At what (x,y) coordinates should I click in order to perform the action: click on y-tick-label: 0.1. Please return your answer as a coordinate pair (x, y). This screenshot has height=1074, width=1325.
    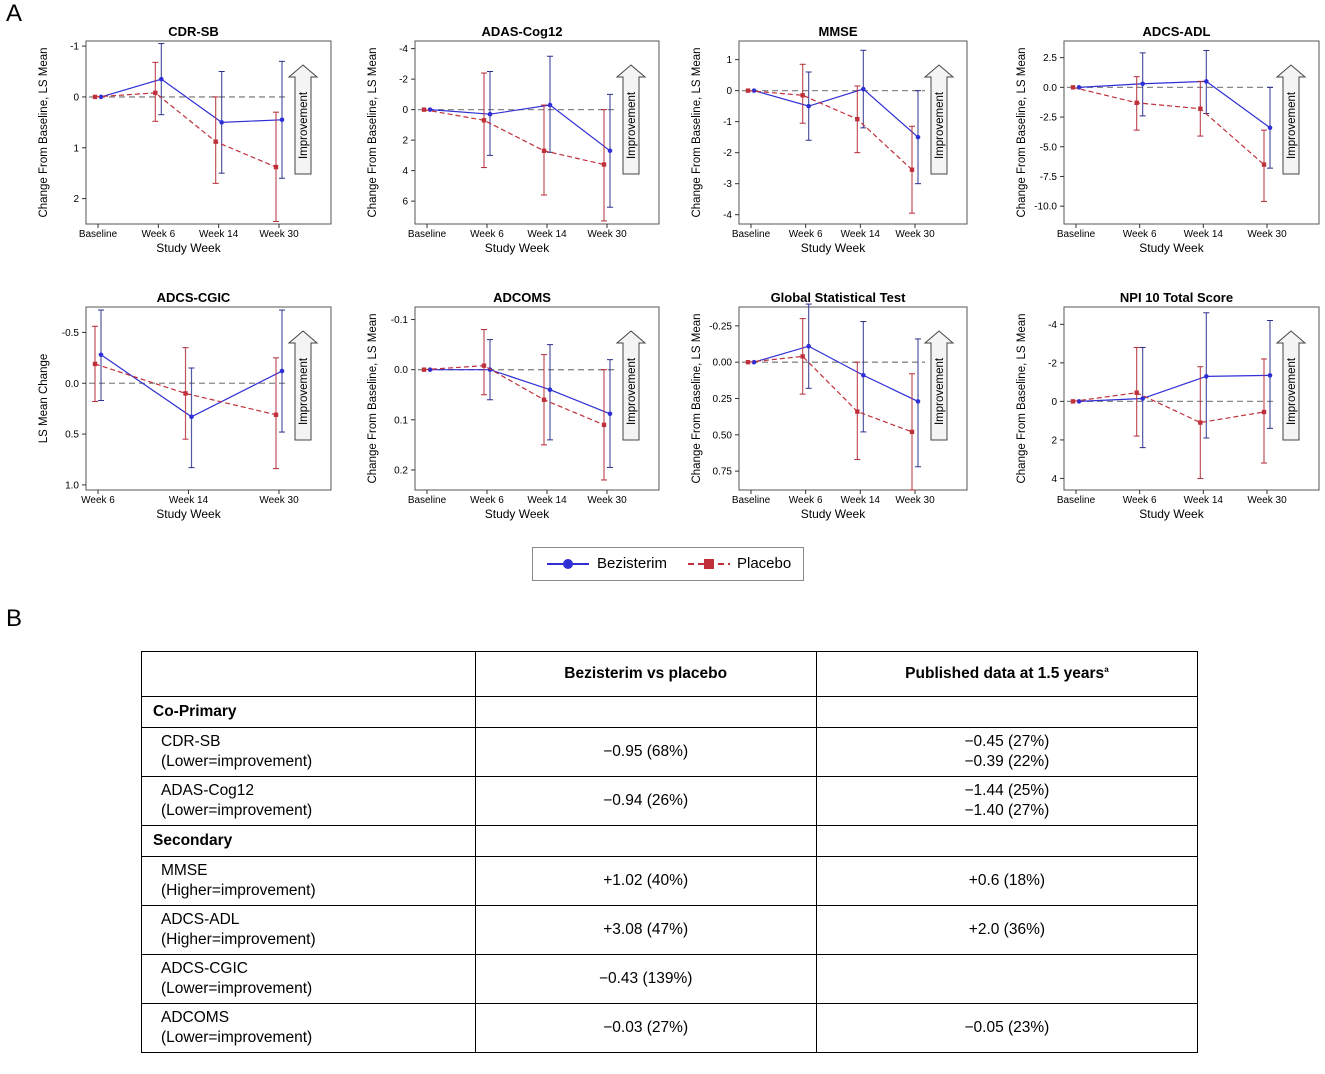
    Looking at the image, I should click on (401, 420).